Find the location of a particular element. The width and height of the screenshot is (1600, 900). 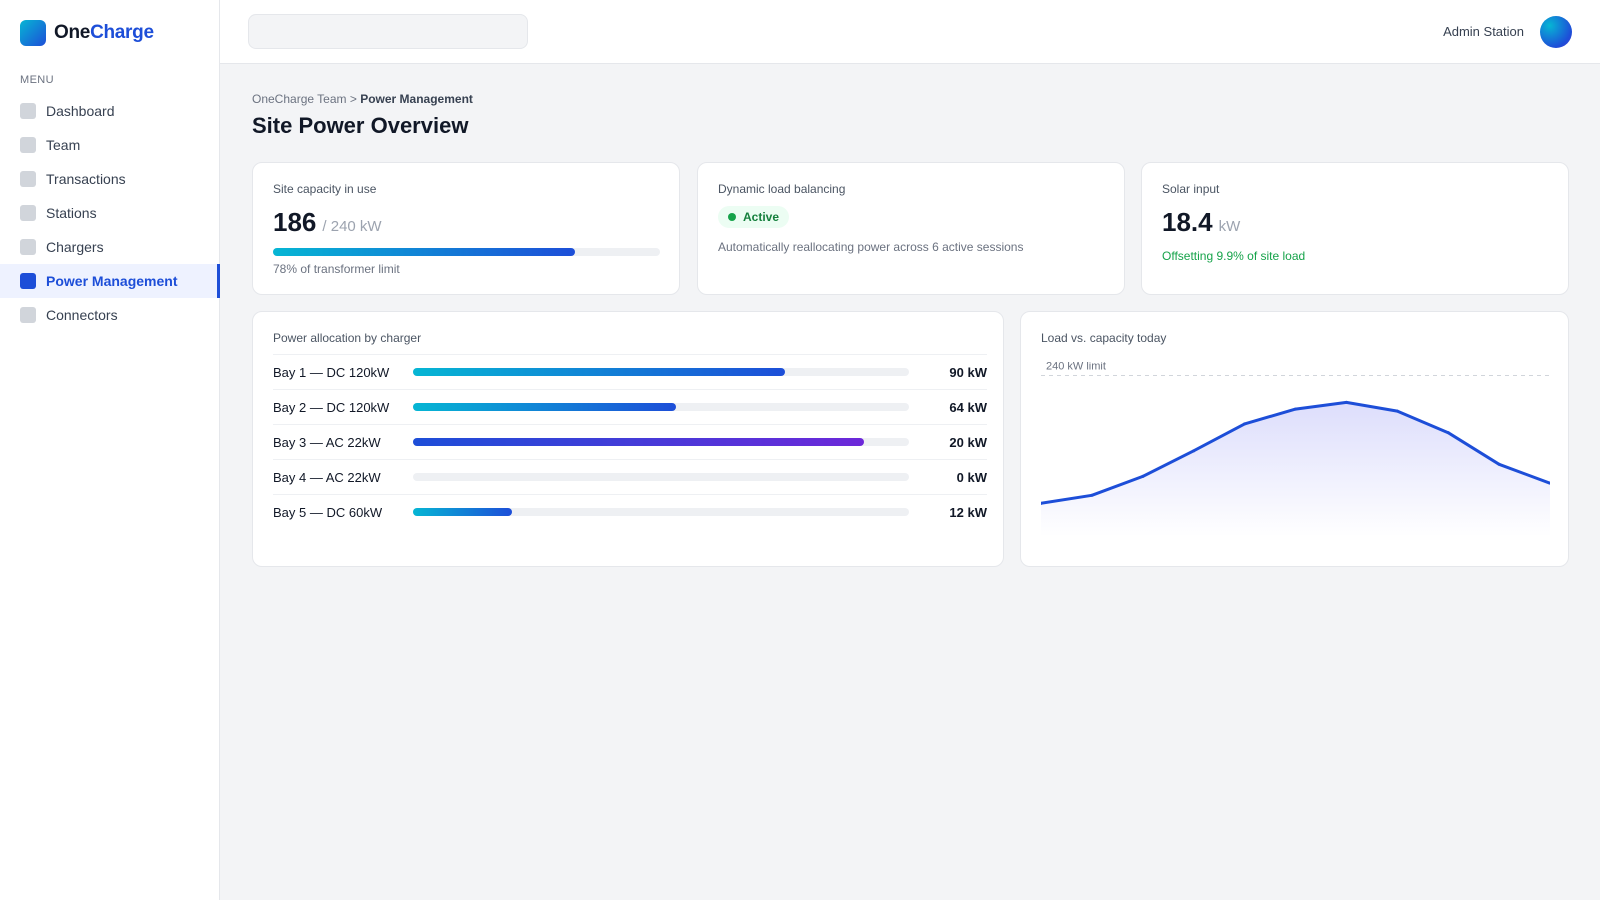

sidebar-item-label: Team is located at coordinates (63, 145).